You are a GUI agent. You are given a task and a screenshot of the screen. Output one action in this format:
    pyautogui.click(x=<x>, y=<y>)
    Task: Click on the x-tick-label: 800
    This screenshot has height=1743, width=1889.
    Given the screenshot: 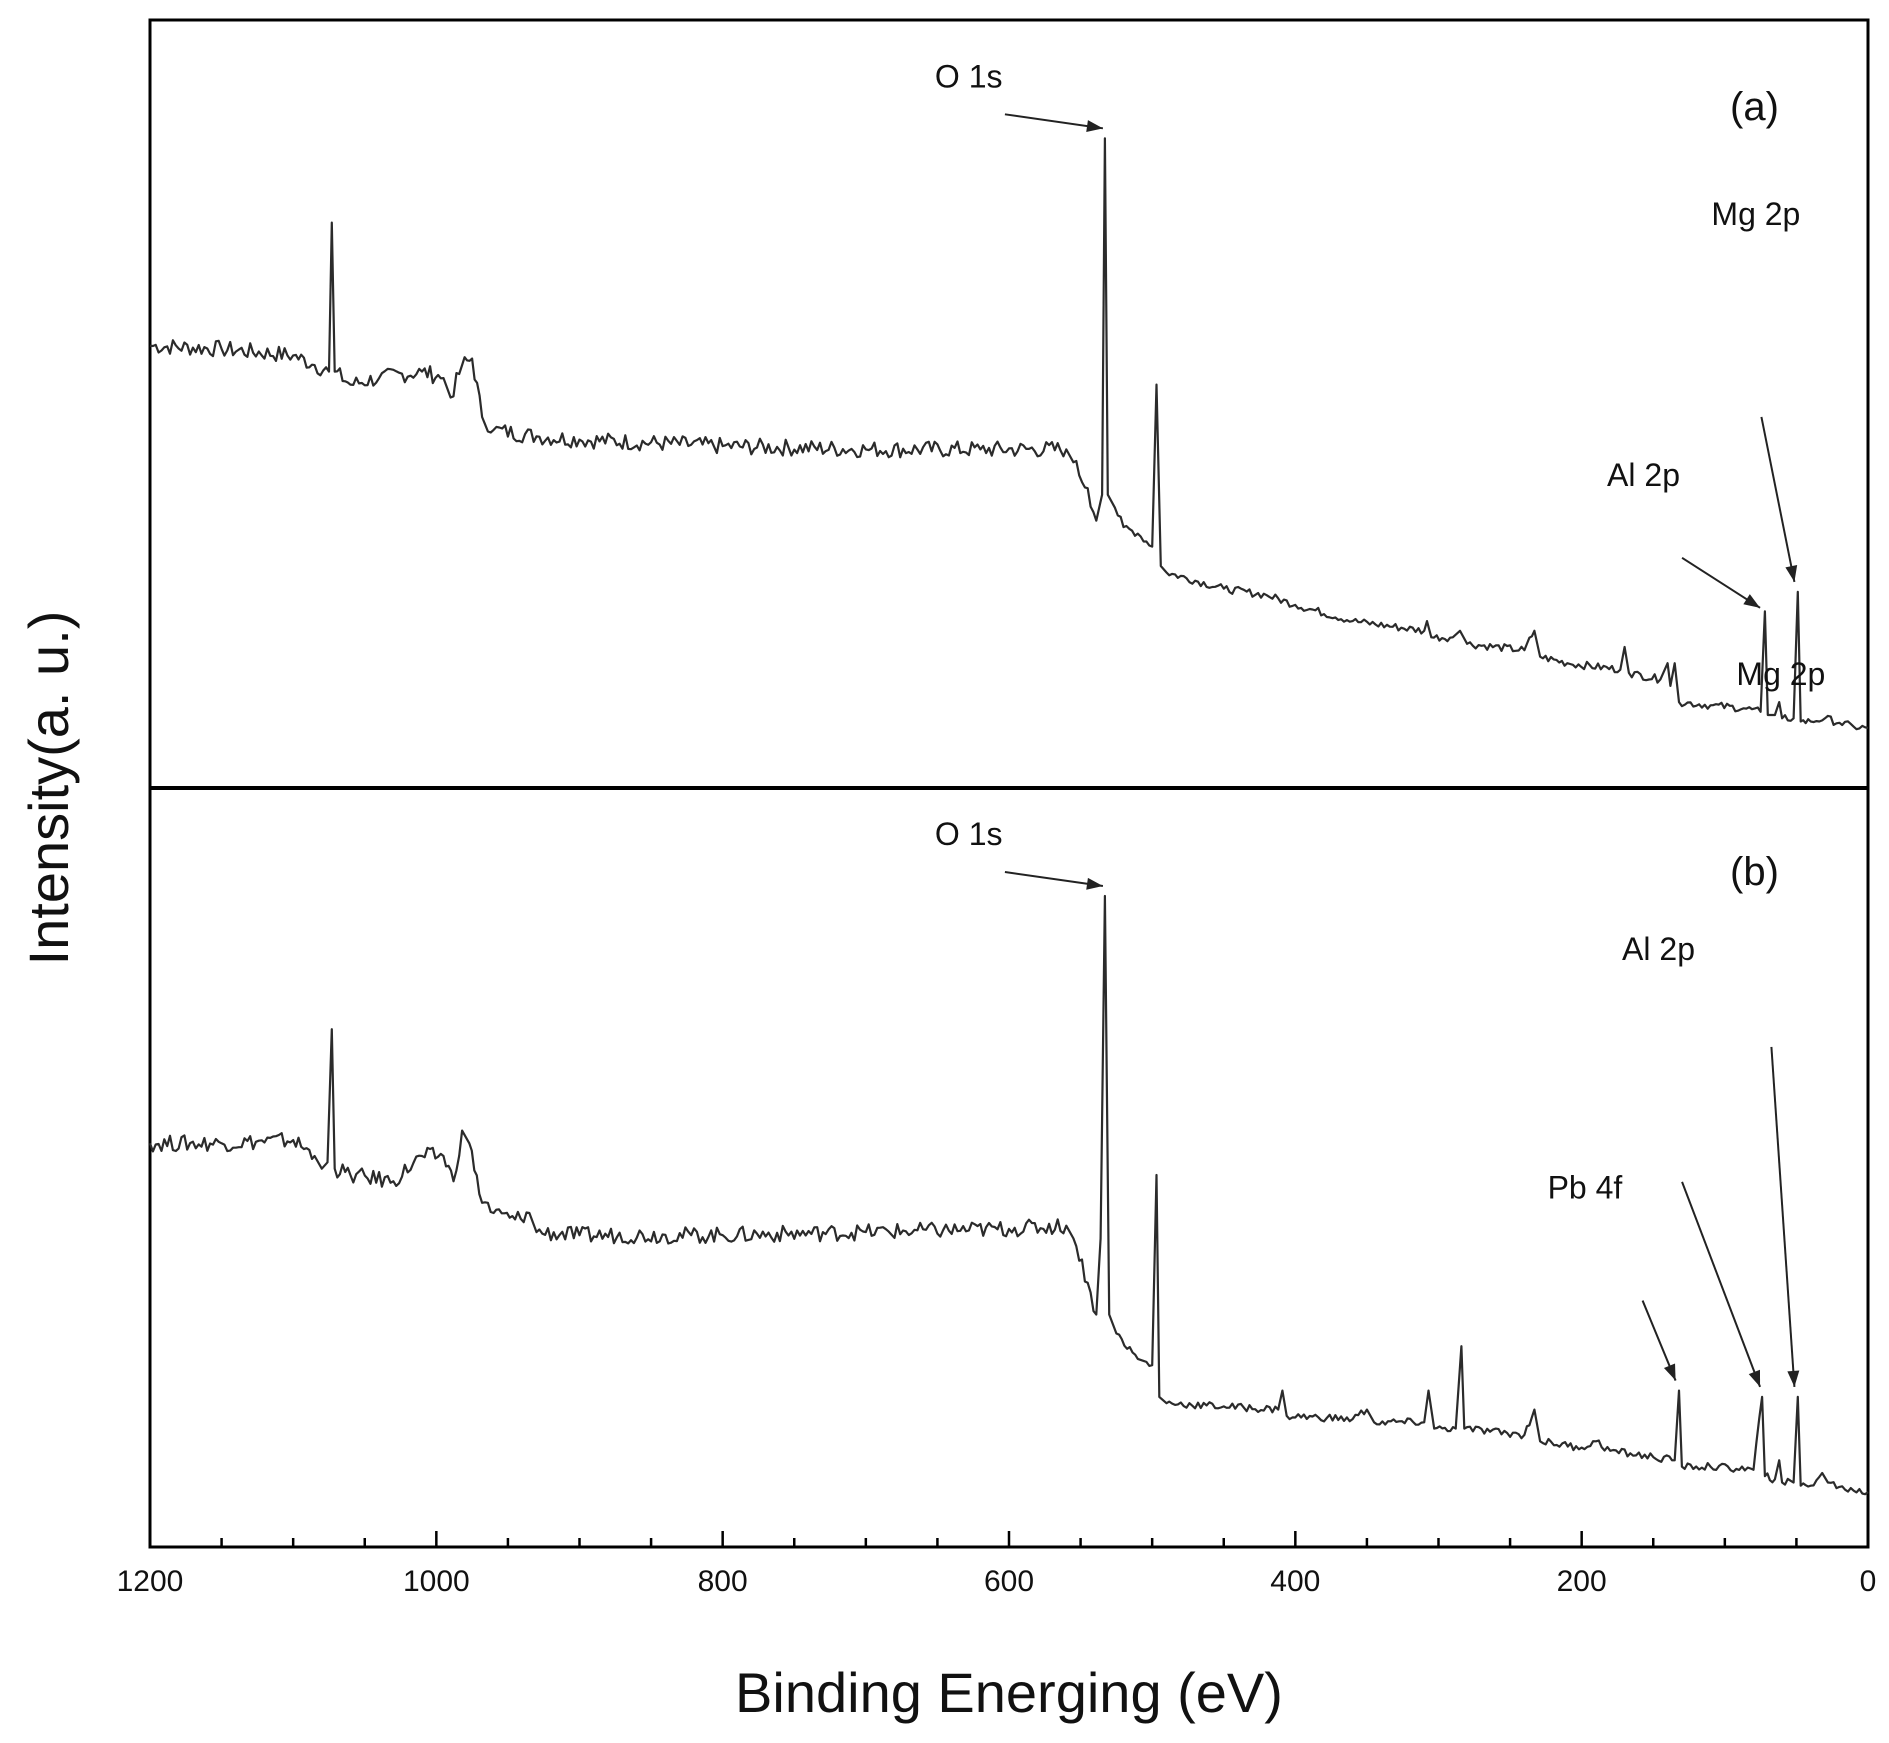 What is the action you would take?
    pyautogui.click(x=723, y=1581)
    